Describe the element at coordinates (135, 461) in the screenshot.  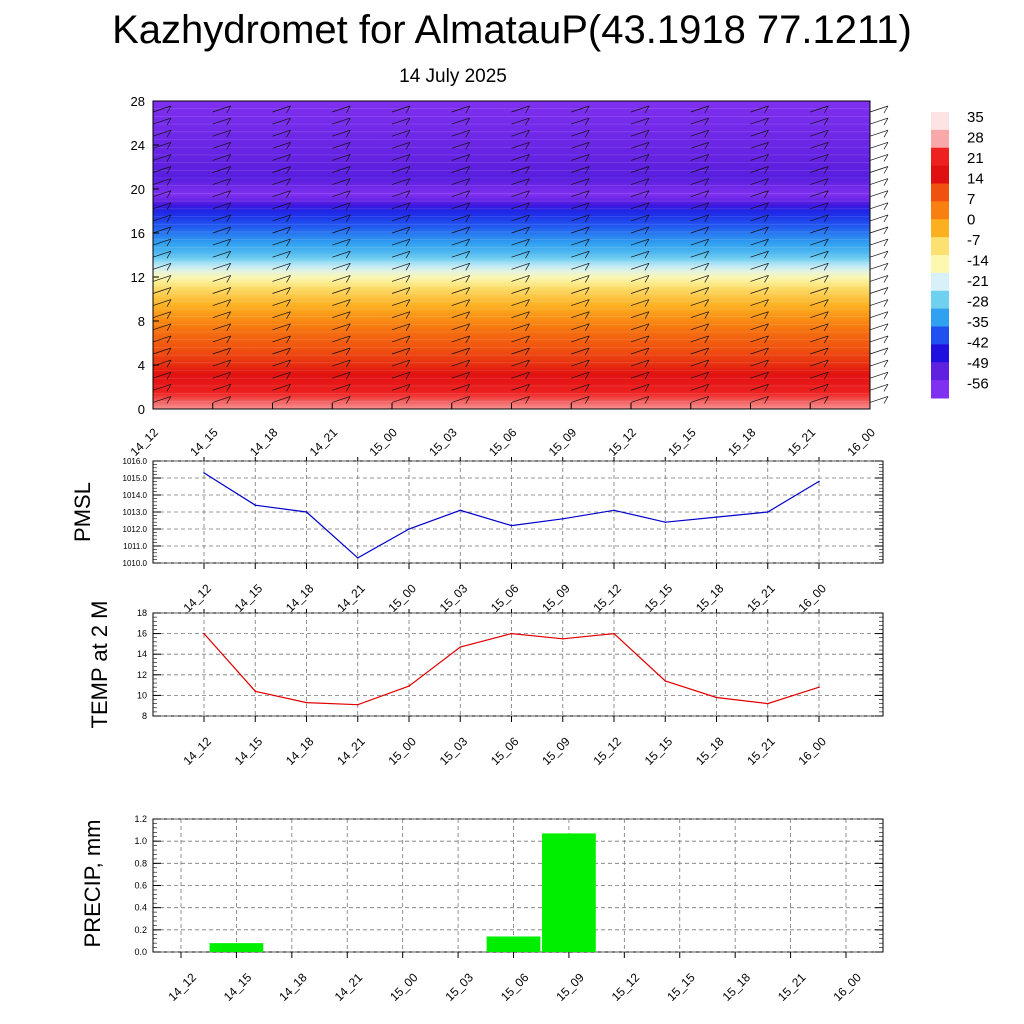
I see `pmsl-ytick-label: 1016.0` at that location.